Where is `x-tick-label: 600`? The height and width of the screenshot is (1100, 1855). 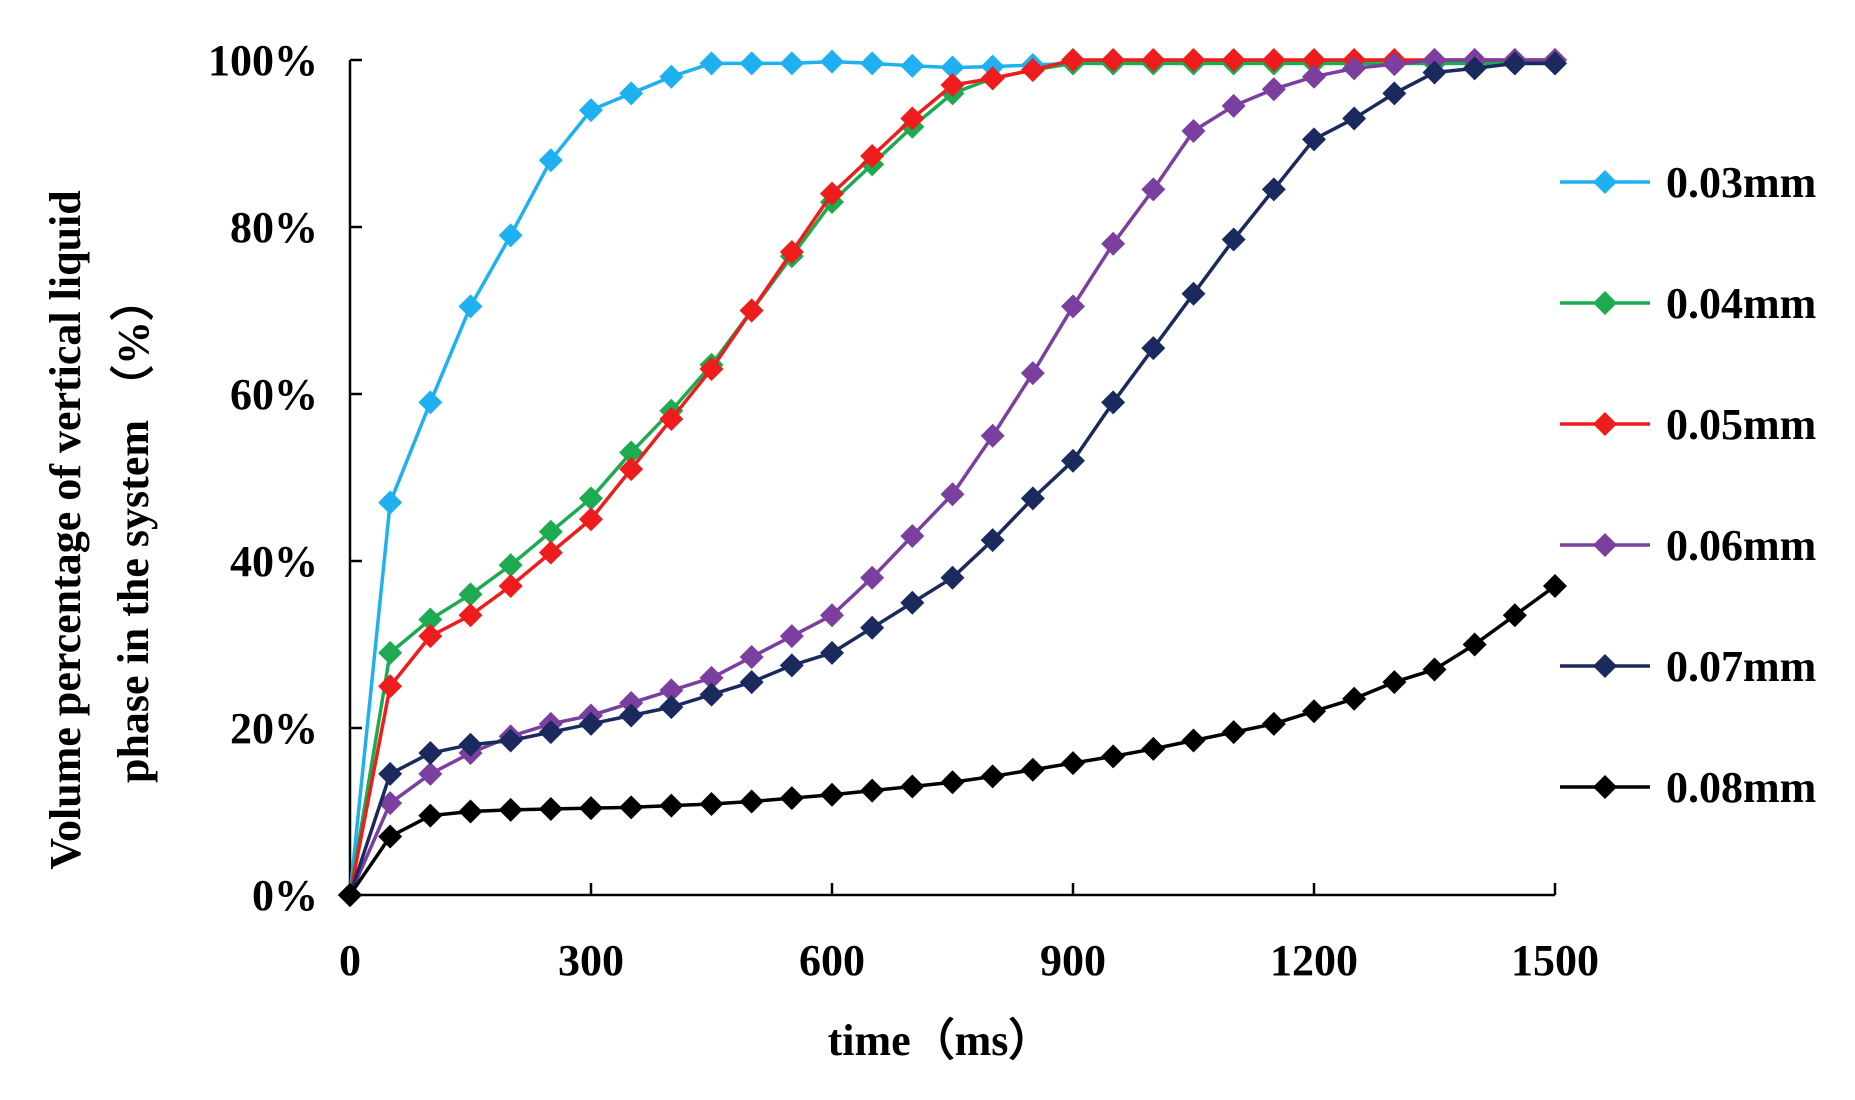 x-tick-label: 600 is located at coordinates (832, 960).